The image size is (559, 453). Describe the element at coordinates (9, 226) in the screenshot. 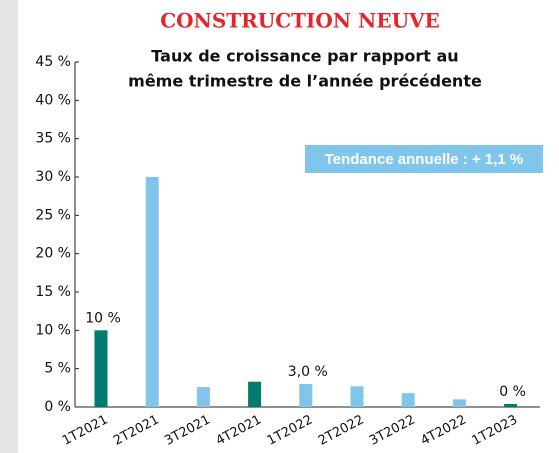

I see `side-strip` at that location.